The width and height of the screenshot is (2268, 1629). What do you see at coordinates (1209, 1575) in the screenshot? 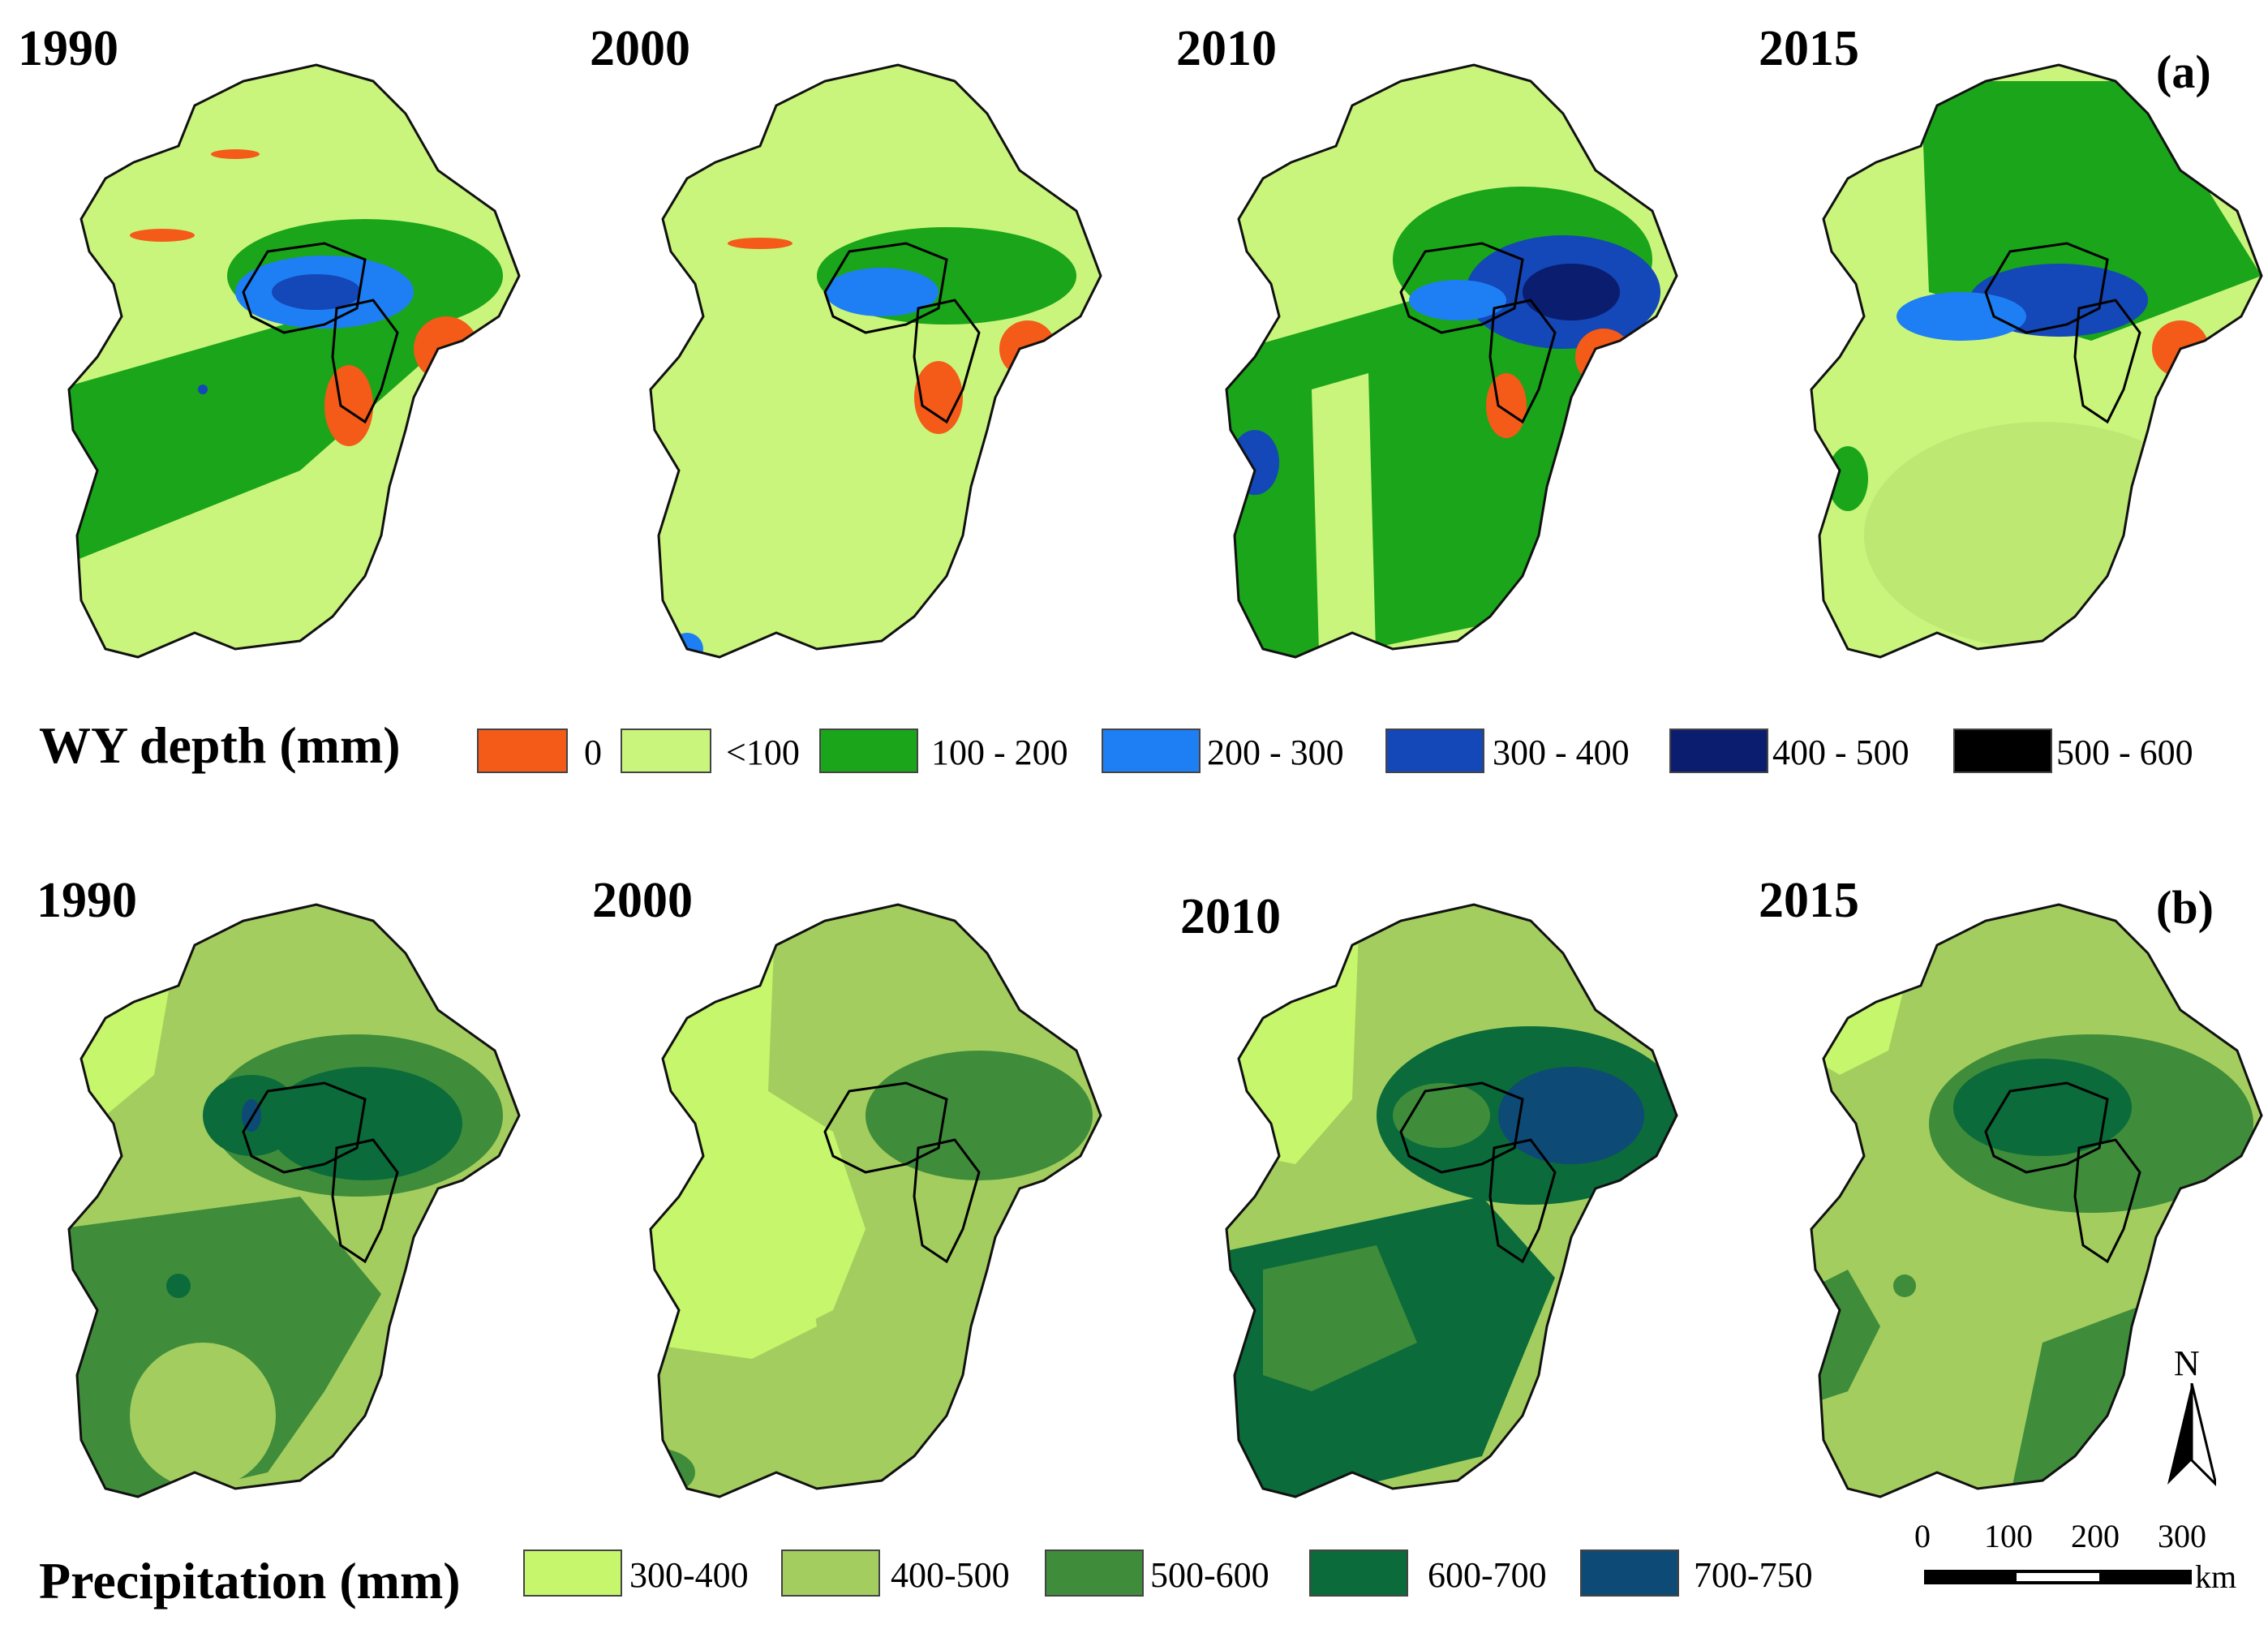
I see `precip-legend-label-2: 500-600` at bounding box center [1209, 1575].